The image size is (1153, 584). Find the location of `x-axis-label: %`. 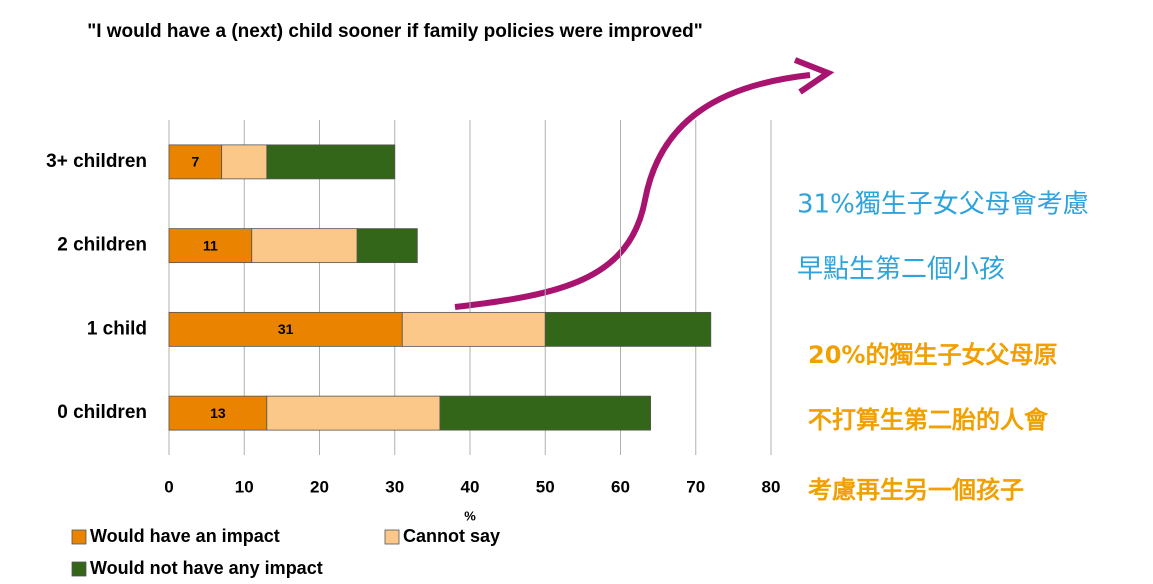

x-axis-label: % is located at coordinates (470, 515).